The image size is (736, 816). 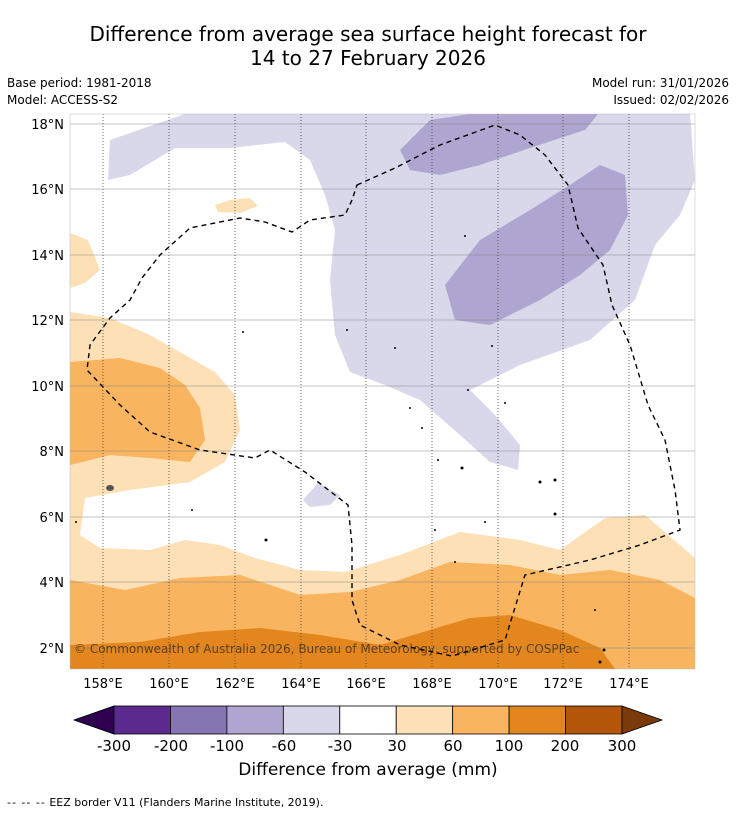 What do you see at coordinates (52, 518) in the screenshot?
I see `lat-label: 6°N` at bounding box center [52, 518].